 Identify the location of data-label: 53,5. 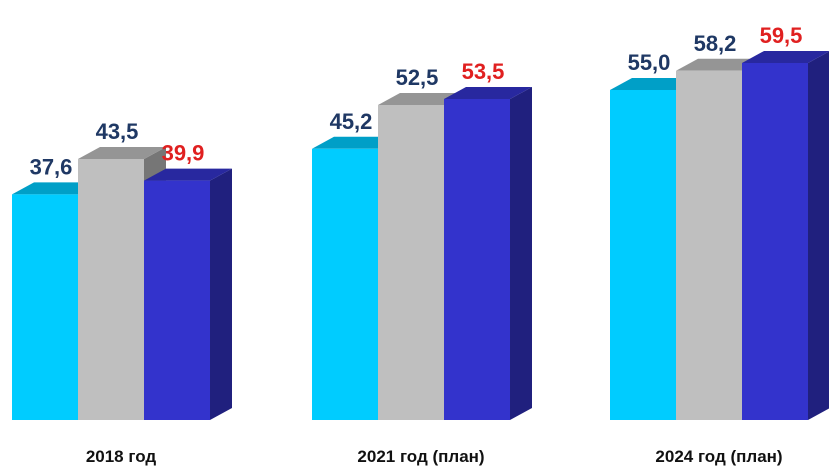
(483, 71).